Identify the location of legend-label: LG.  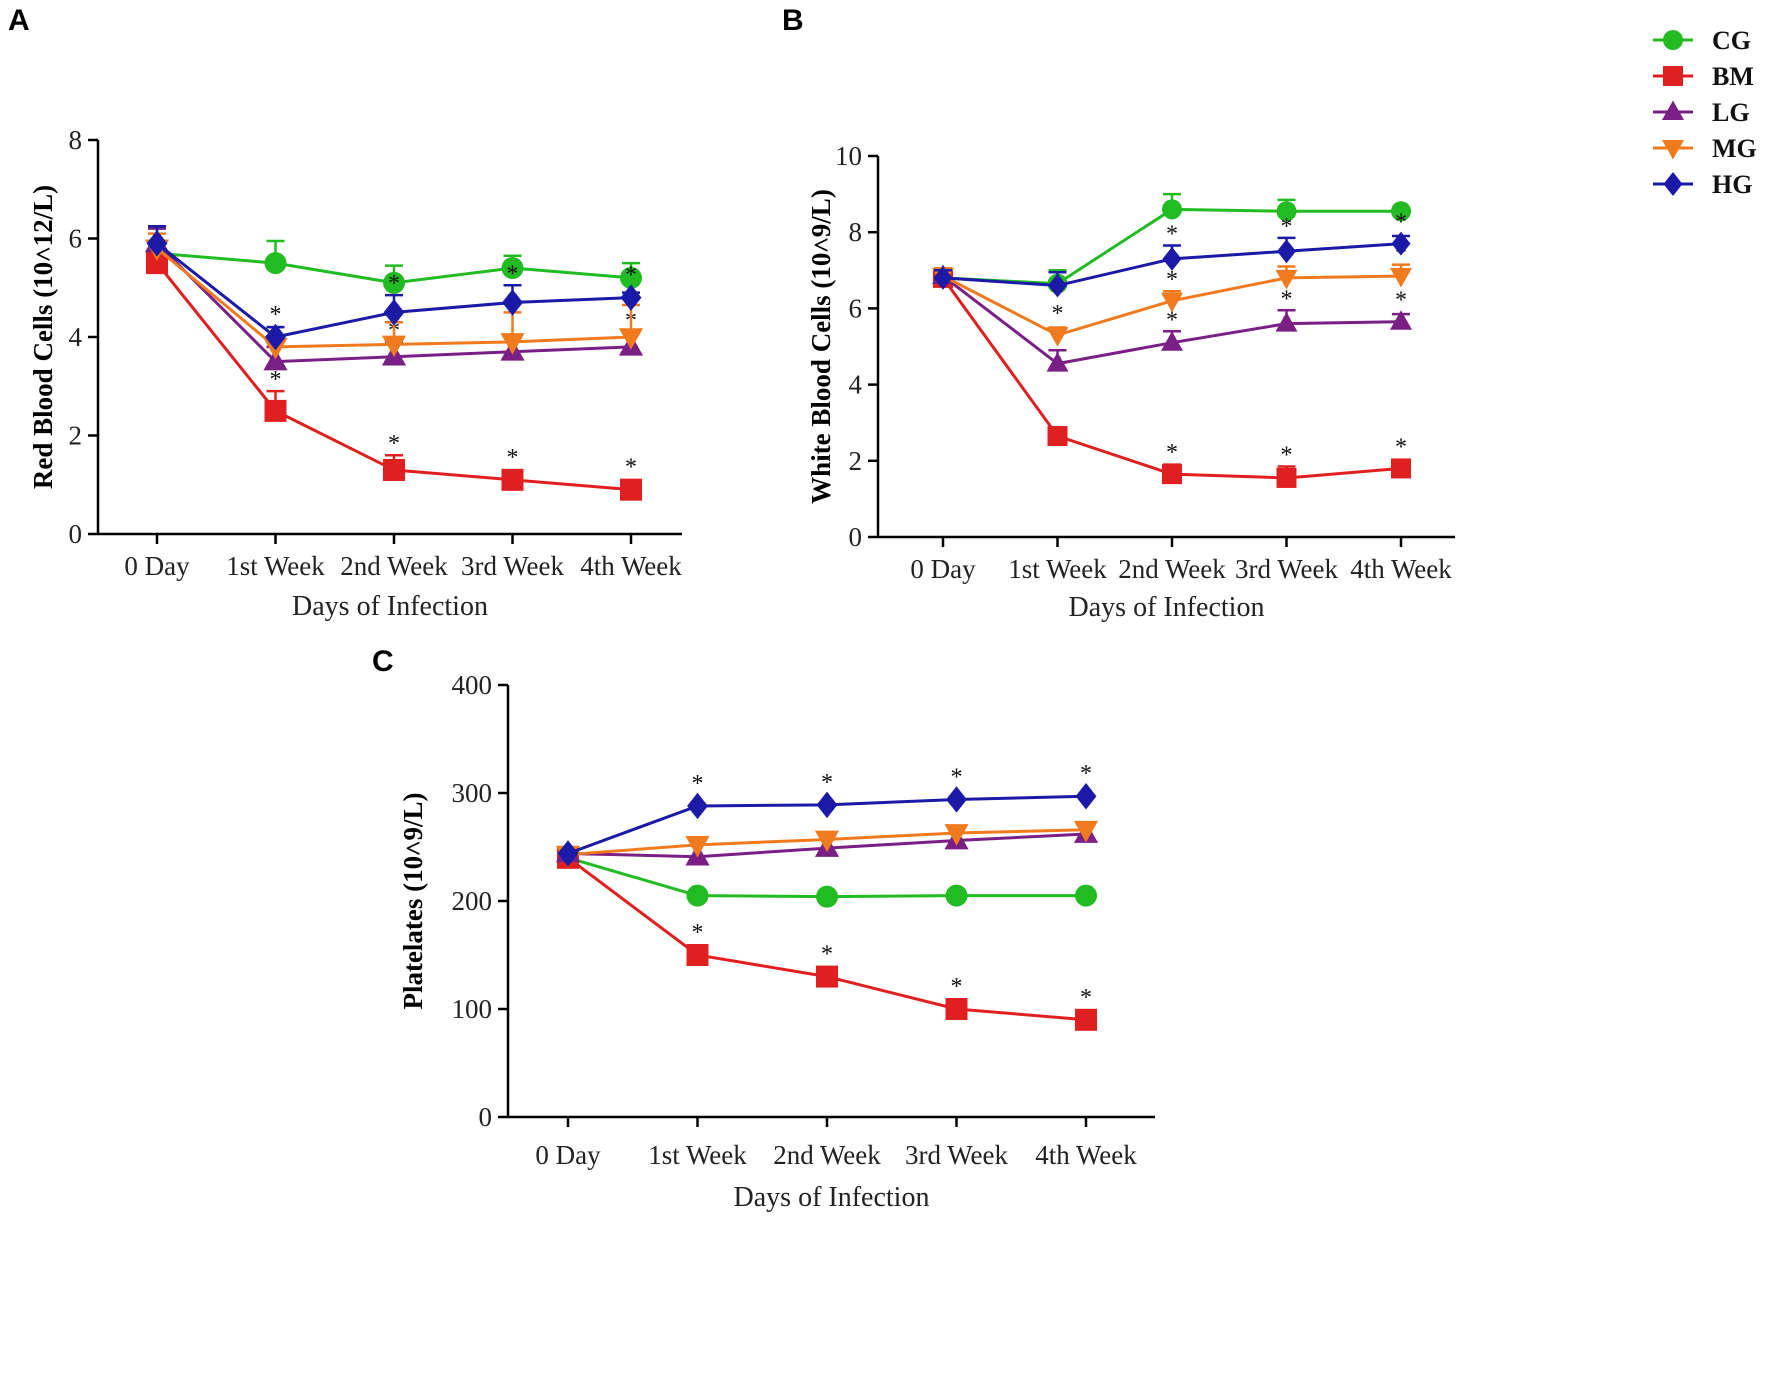
(1731, 112).